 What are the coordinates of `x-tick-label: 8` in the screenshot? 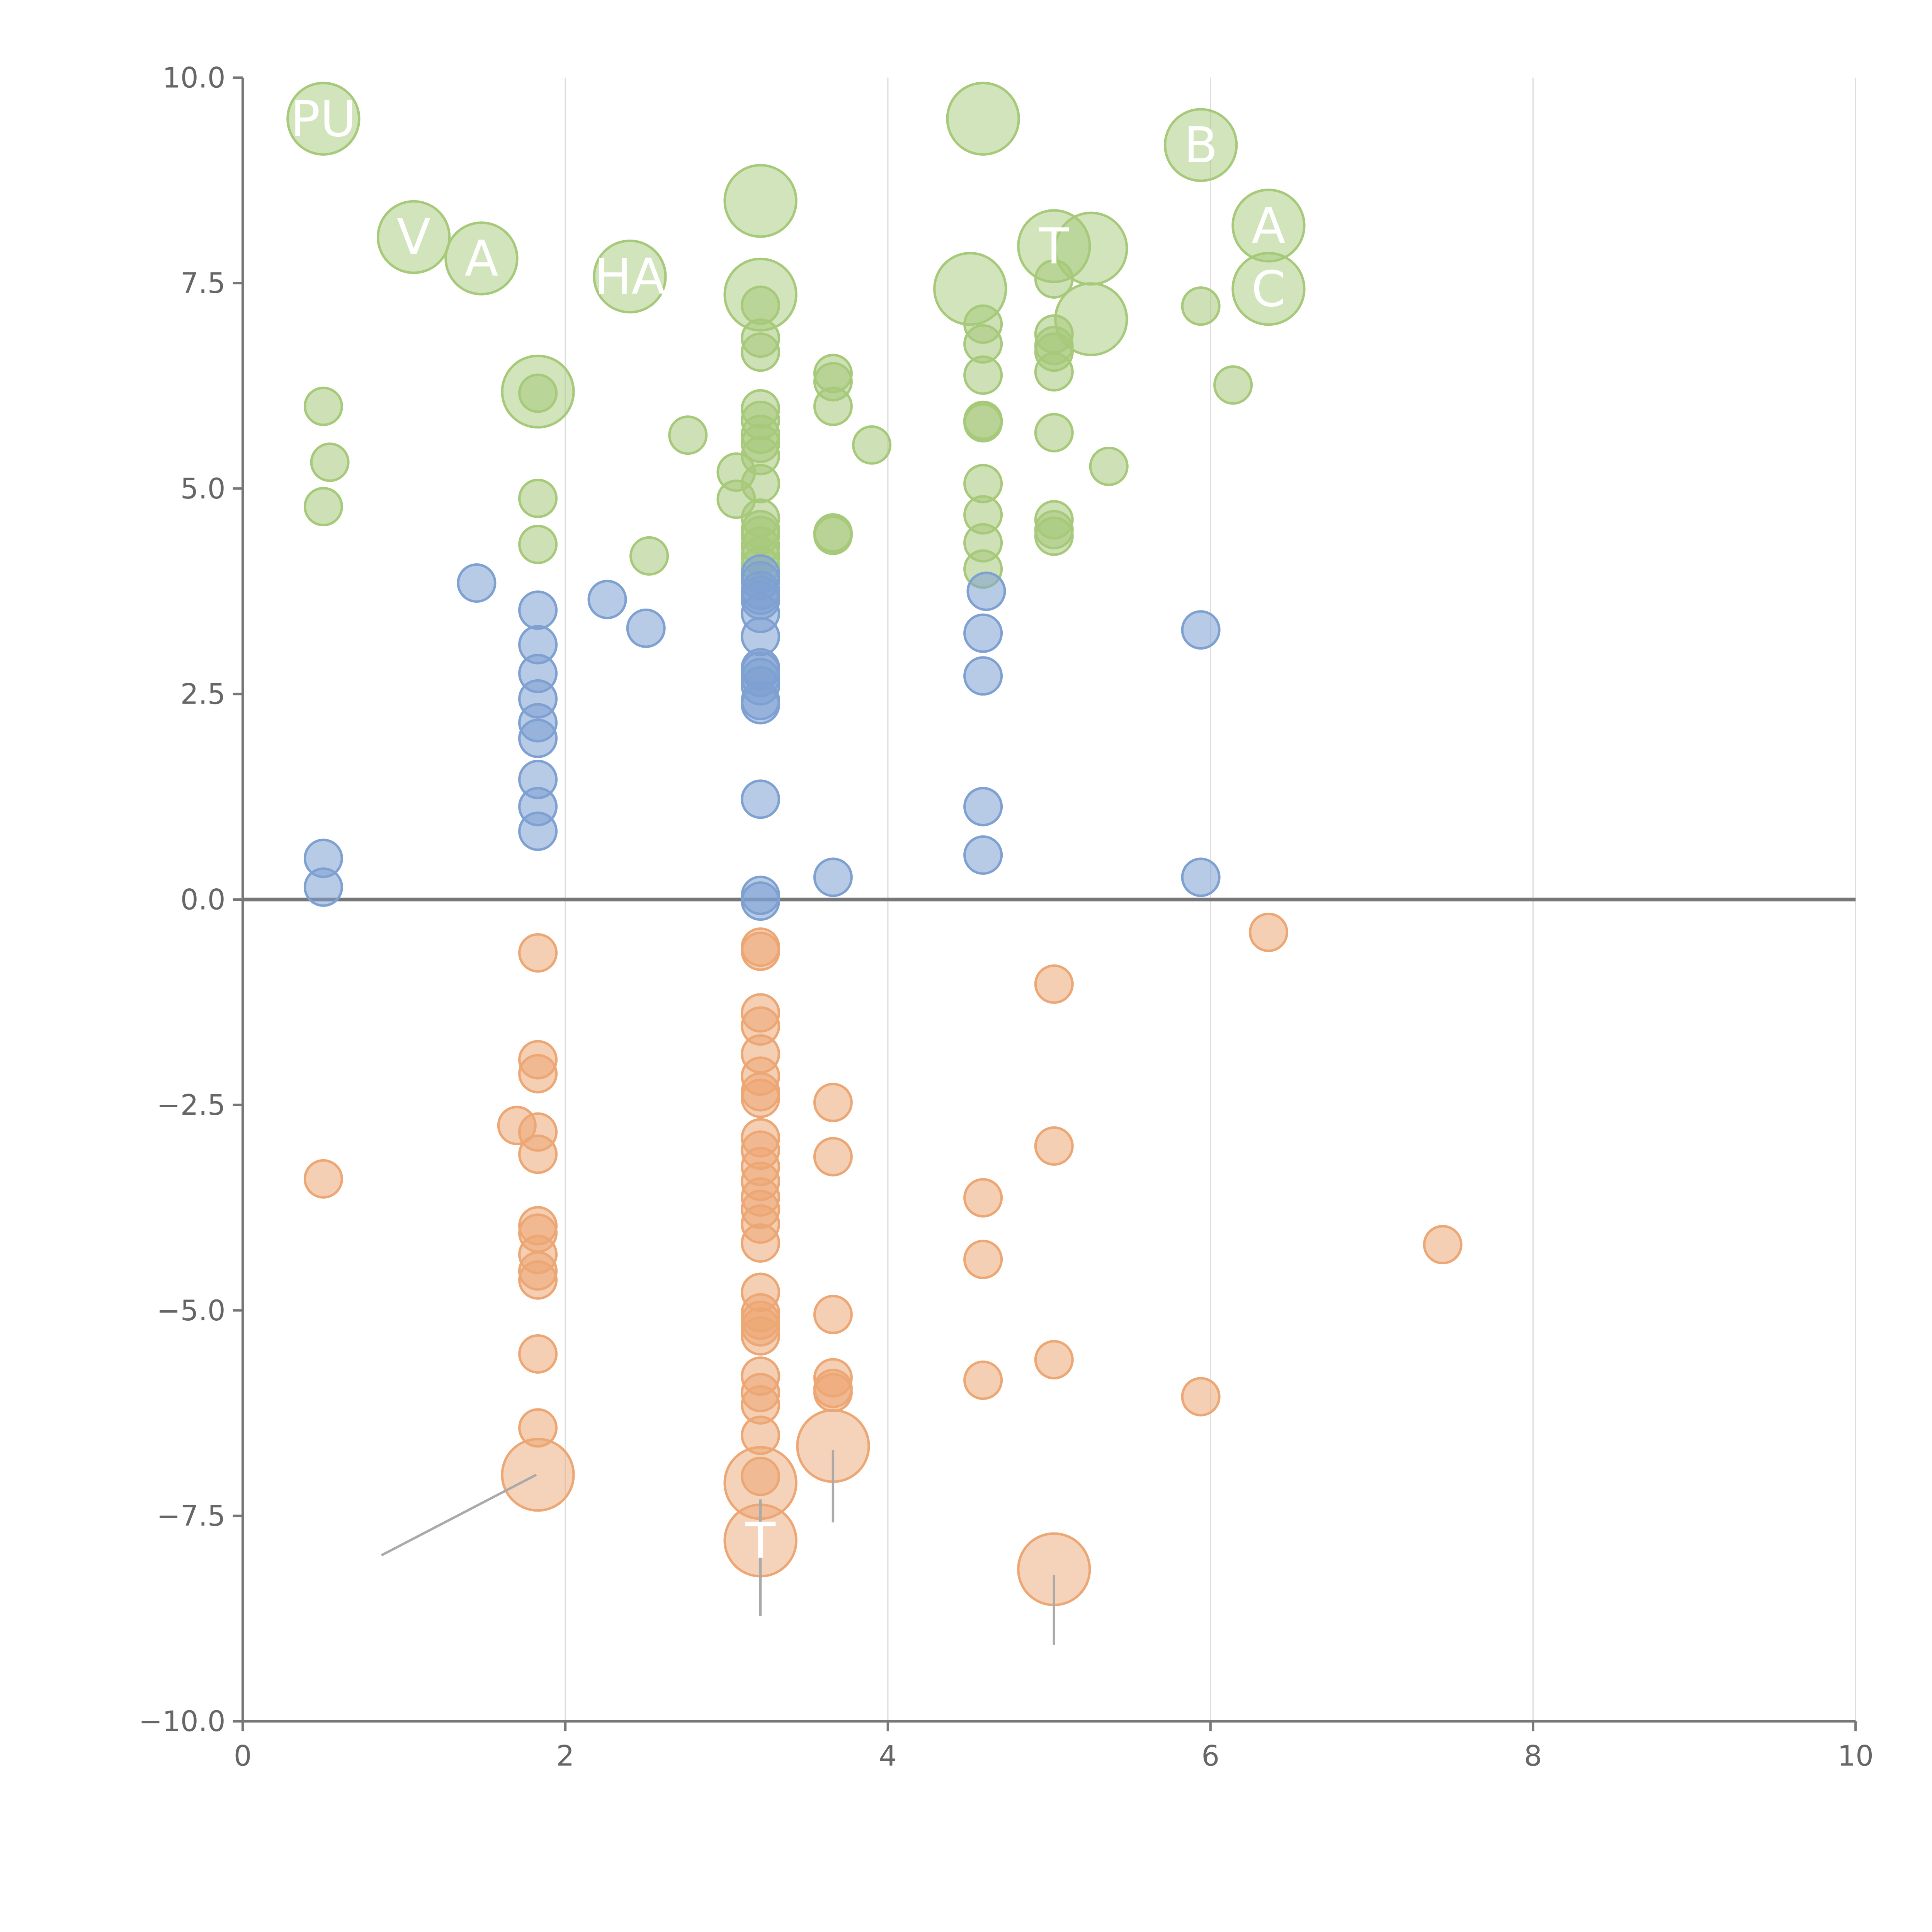 It's located at (1533, 1756).